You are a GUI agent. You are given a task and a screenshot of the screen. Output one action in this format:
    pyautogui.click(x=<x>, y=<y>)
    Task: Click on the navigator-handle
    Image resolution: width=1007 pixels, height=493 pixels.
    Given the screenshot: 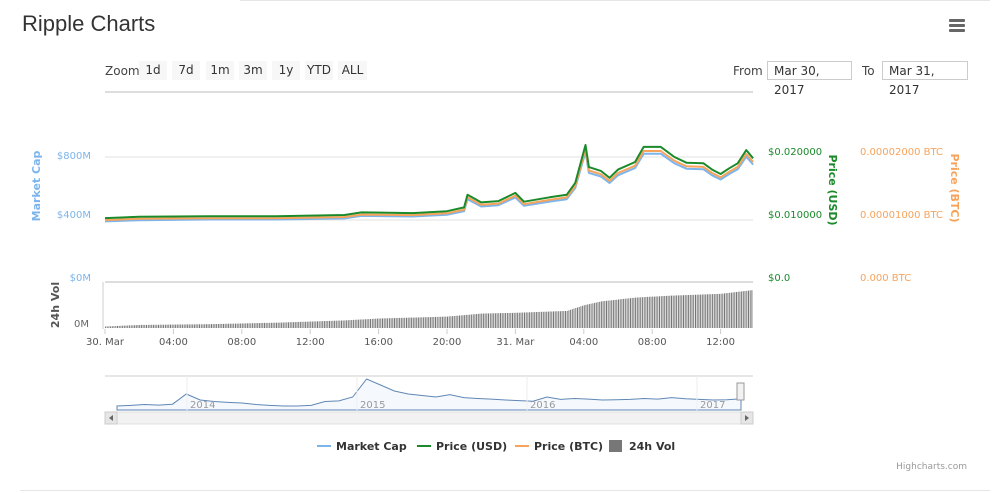 What is the action you would take?
    pyautogui.click(x=740, y=391)
    